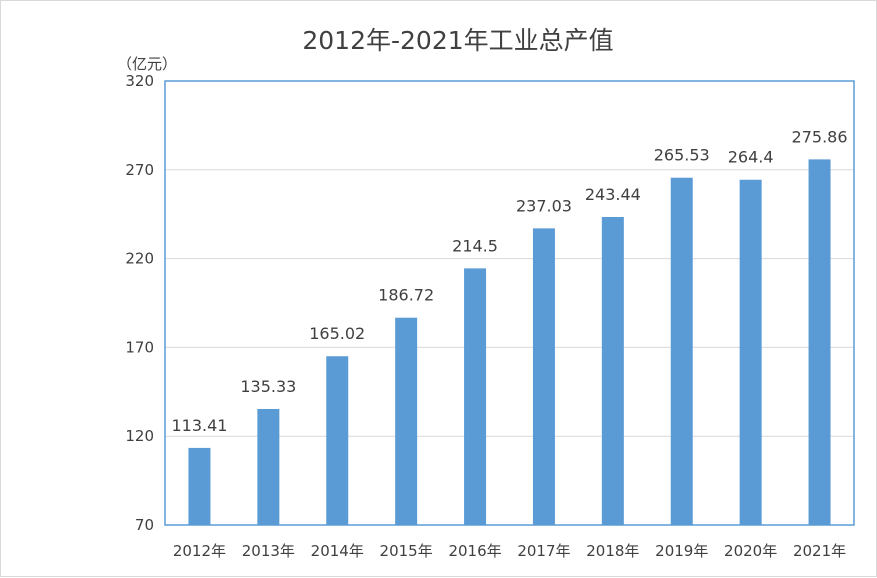 The image size is (877, 578). What do you see at coordinates (682, 155) in the screenshot?
I see `data-label: 265.53` at bounding box center [682, 155].